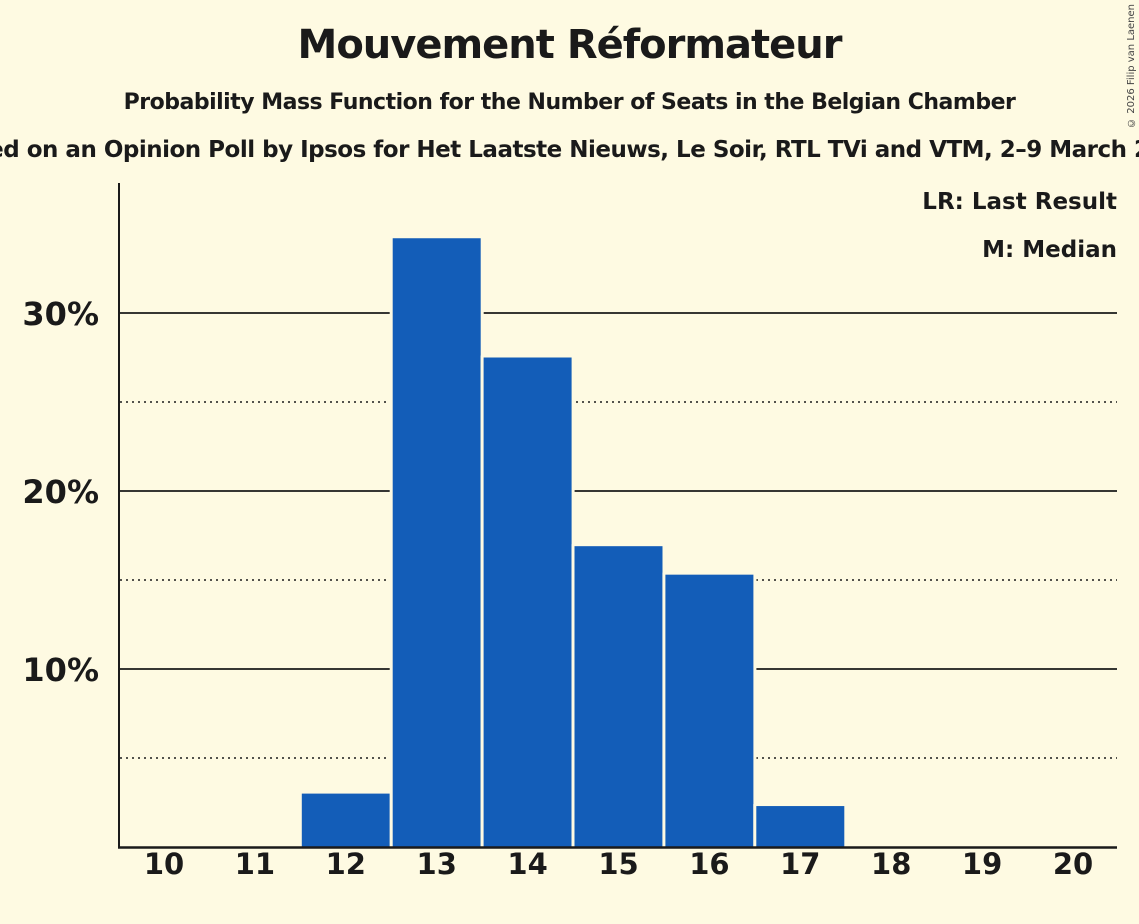  What do you see at coordinates (346, 864) in the screenshot?
I see `x-tick-label: 12` at bounding box center [346, 864].